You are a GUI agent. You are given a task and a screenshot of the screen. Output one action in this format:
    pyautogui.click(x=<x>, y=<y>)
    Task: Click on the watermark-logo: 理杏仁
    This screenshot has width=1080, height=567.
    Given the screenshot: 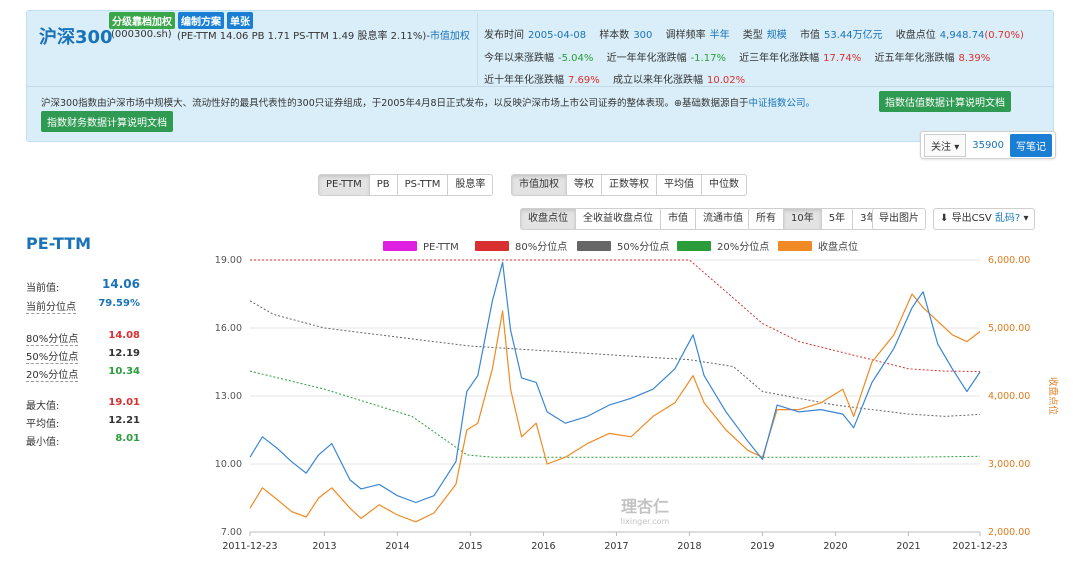 What is the action you would take?
    pyautogui.click(x=645, y=506)
    